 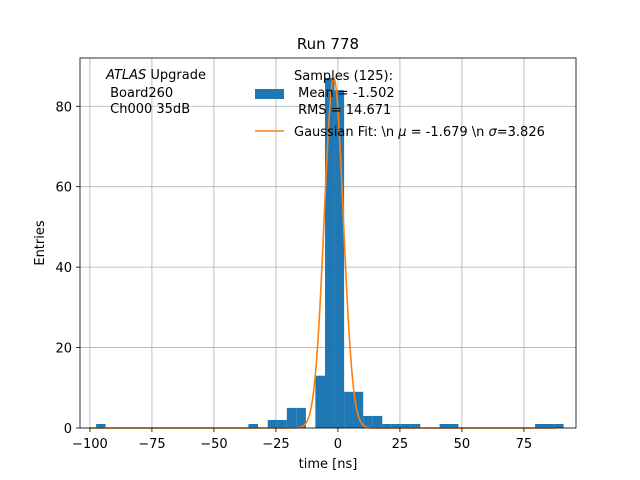 What do you see at coordinates (63, 268) in the screenshot?
I see `y-tick-label: 40` at bounding box center [63, 268].